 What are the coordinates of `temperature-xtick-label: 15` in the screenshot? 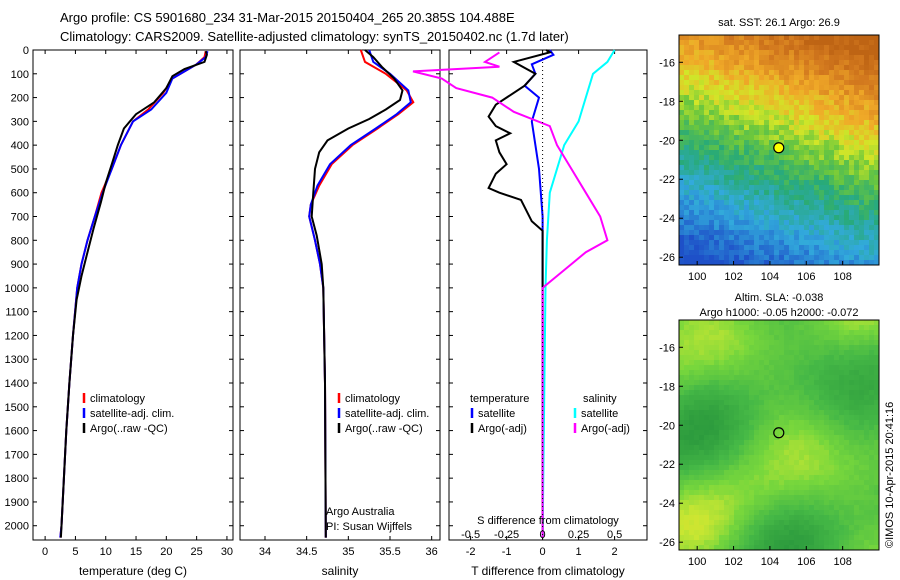 It's located at (136, 552).